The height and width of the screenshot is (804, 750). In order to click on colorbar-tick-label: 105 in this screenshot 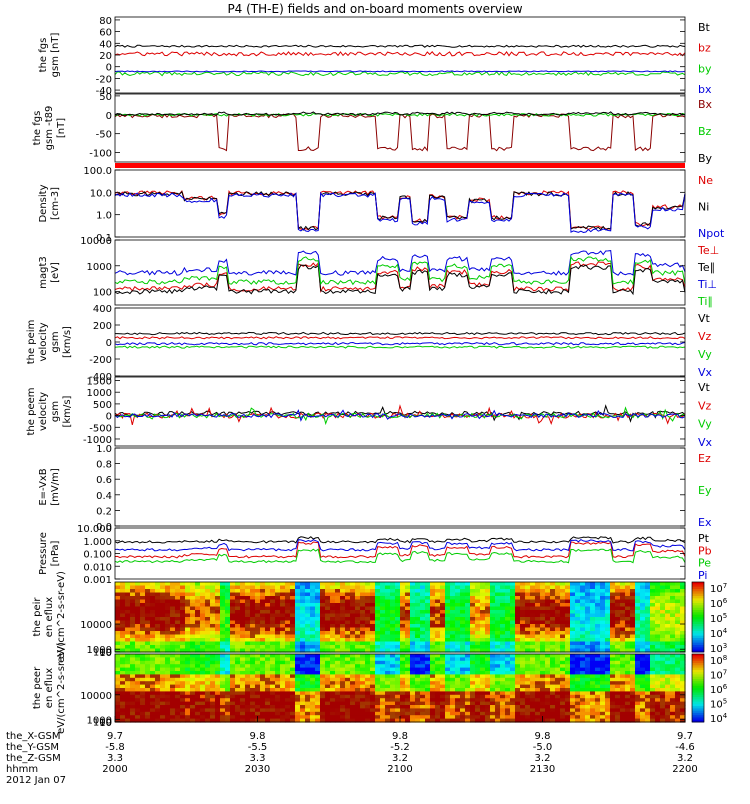, I will do `click(718, 704)`.